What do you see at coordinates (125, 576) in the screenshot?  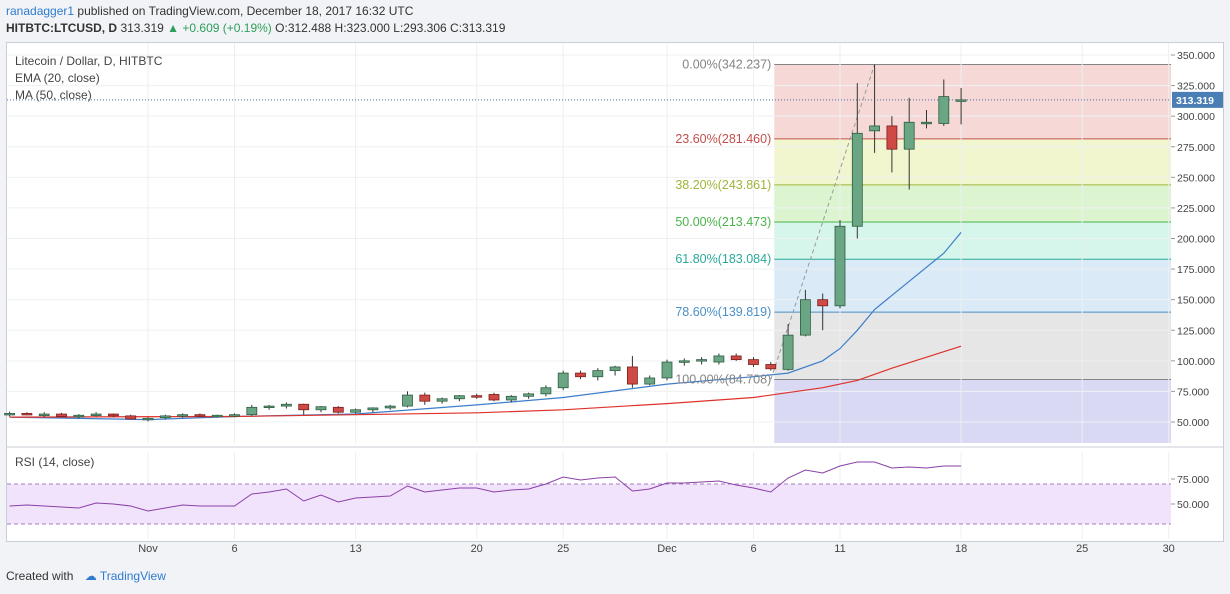 I see `tradingview-brand: ☁ TradingView` at bounding box center [125, 576].